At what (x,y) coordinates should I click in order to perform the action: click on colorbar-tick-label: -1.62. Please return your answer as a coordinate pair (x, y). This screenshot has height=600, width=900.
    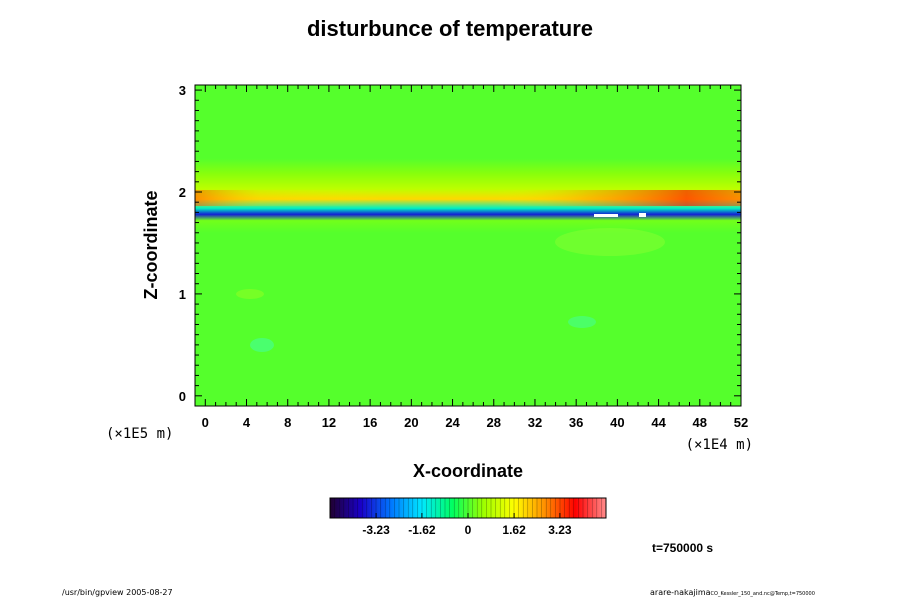
    Looking at the image, I should click on (422, 530).